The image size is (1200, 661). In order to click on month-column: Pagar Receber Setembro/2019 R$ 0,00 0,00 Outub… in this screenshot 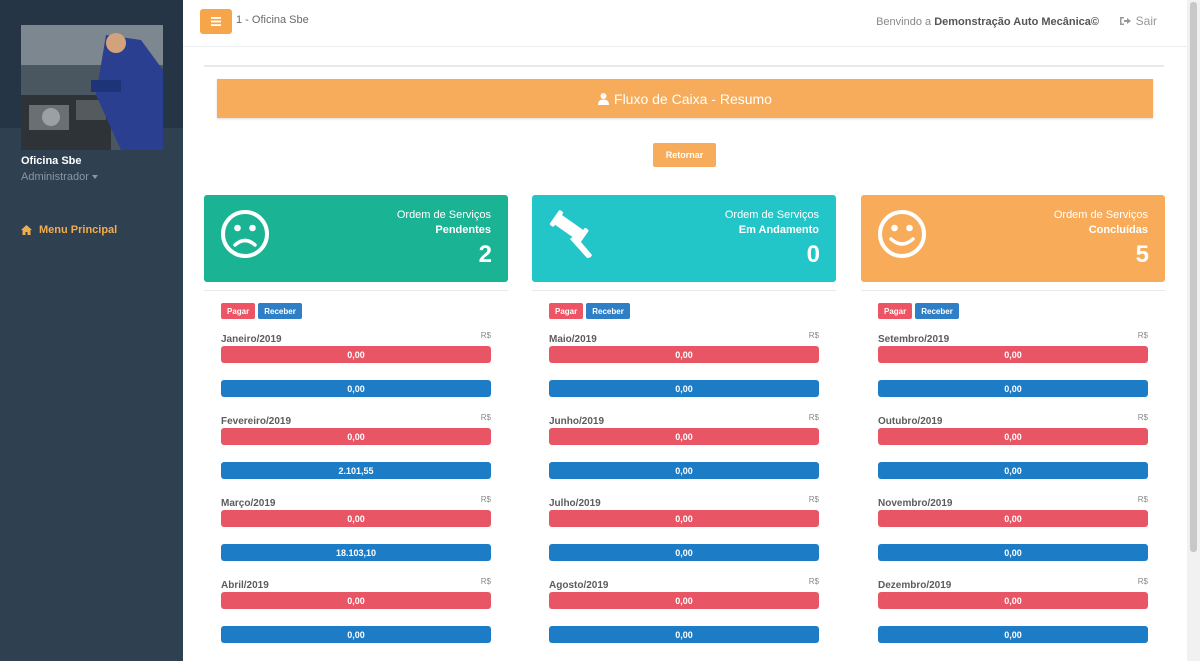, I will do `click(1013, 473)`.